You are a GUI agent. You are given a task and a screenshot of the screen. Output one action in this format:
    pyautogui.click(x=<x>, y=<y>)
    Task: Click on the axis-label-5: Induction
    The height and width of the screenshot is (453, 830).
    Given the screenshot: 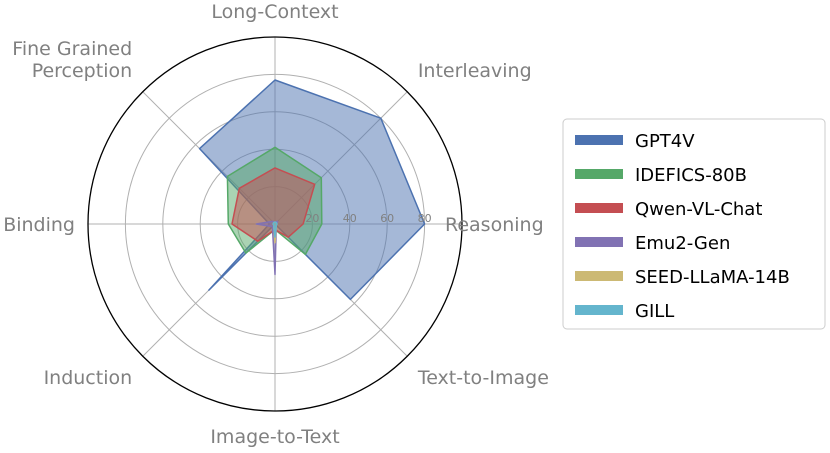 What is the action you would take?
    pyautogui.click(x=88, y=378)
    